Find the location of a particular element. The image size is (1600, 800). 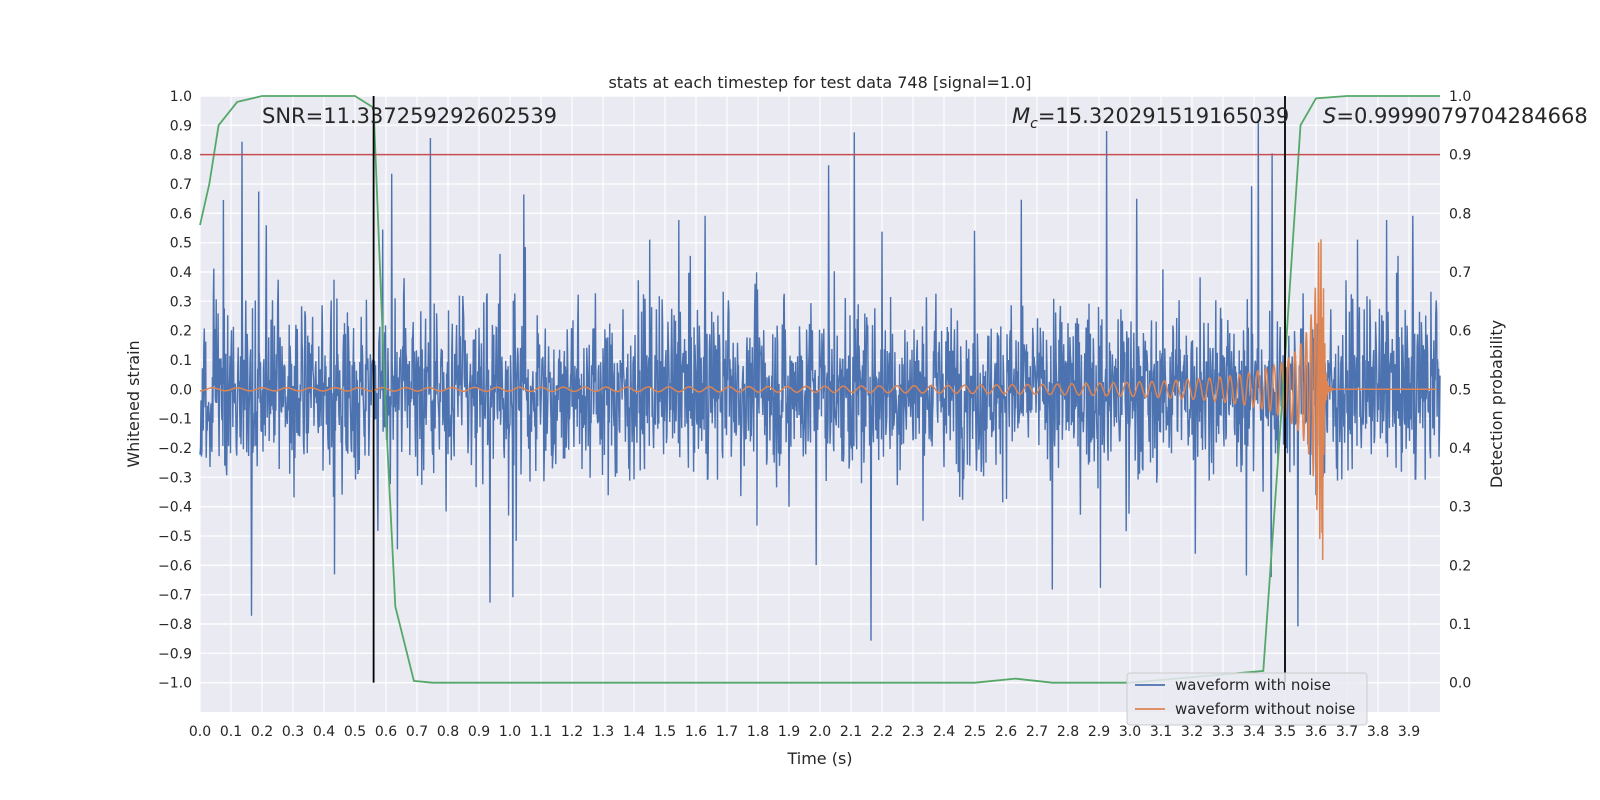

y-tick-label-right: 0.6 is located at coordinates (1460, 332).